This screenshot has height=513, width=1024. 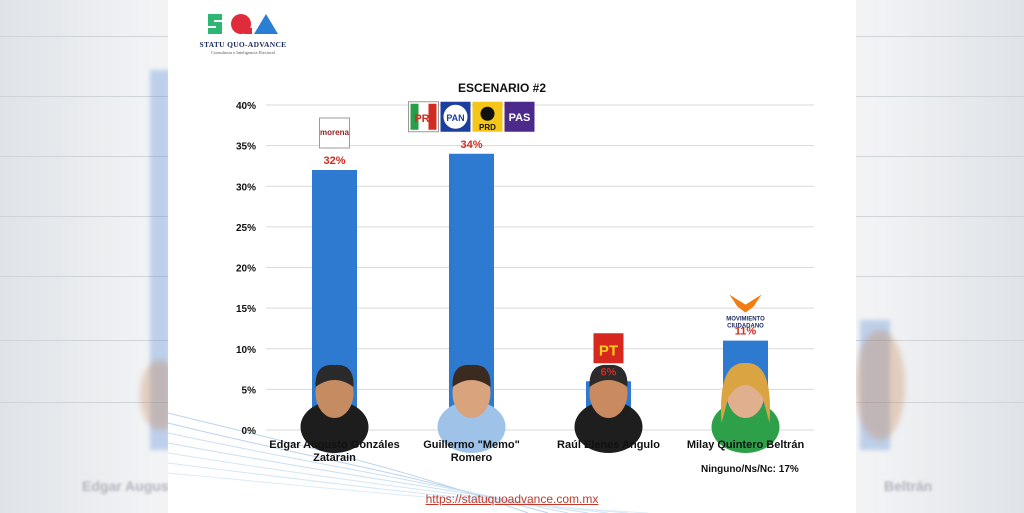 I want to click on category-label: Edgar Augusto Gonzáles, so click(x=334, y=445).